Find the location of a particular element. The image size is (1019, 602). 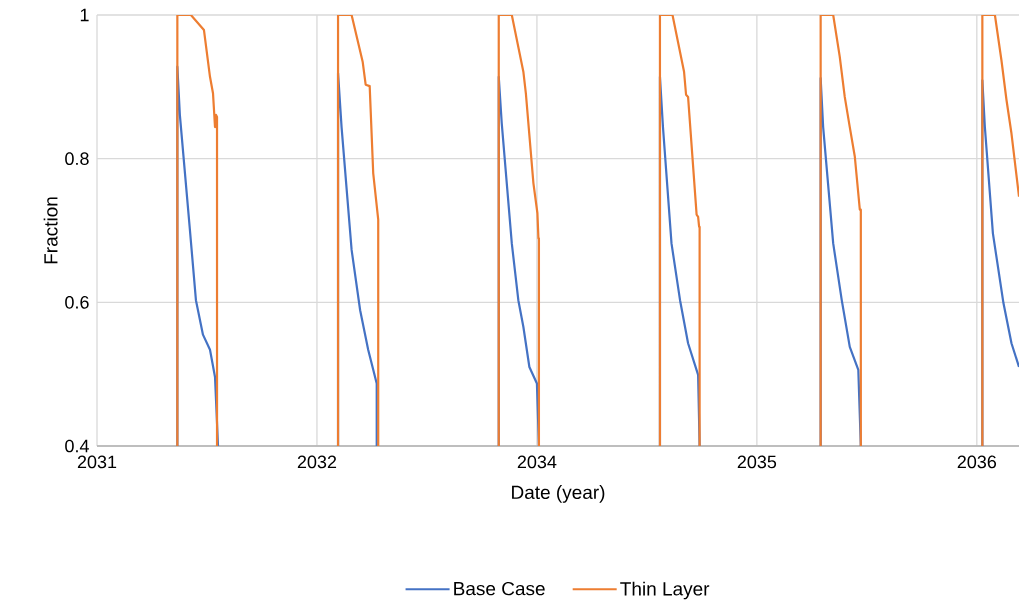

legend-label: Base Case is located at coordinates (499, 588).